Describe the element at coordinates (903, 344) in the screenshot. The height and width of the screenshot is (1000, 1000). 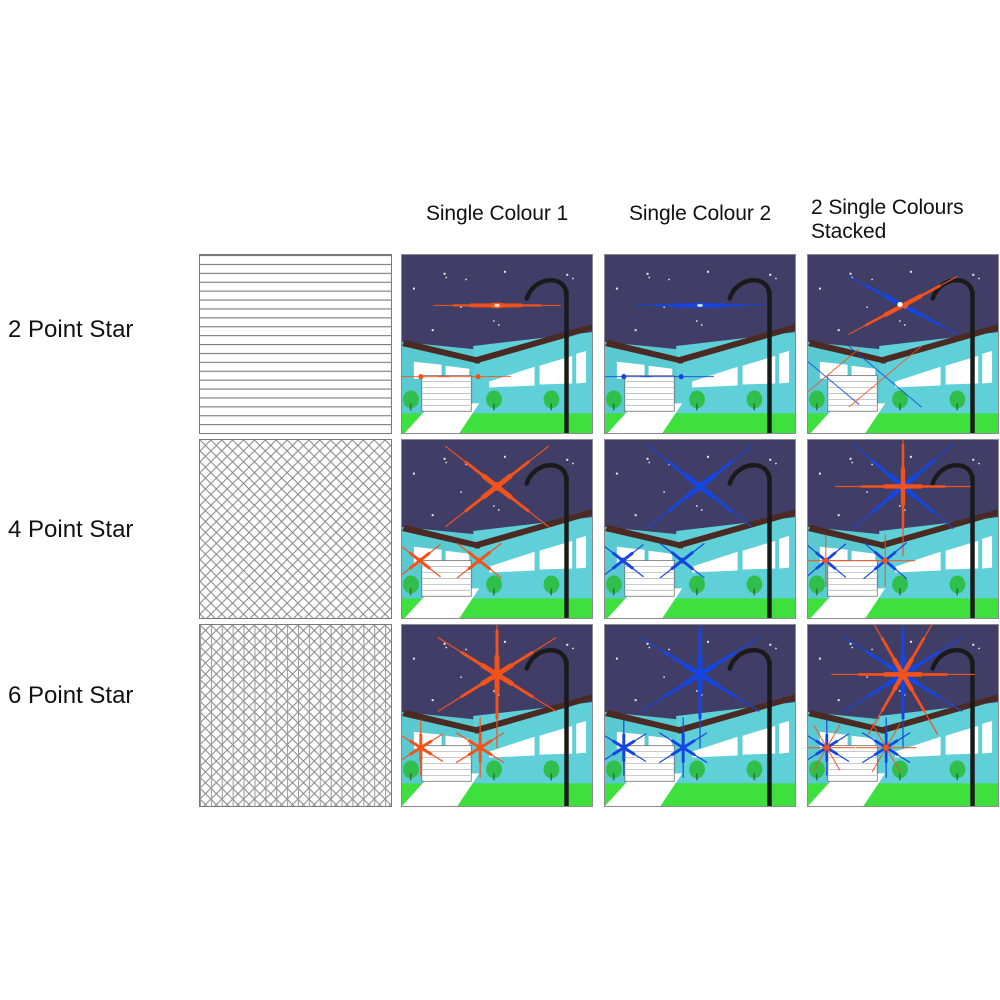
I see `scene-2point-stacked` at that location.